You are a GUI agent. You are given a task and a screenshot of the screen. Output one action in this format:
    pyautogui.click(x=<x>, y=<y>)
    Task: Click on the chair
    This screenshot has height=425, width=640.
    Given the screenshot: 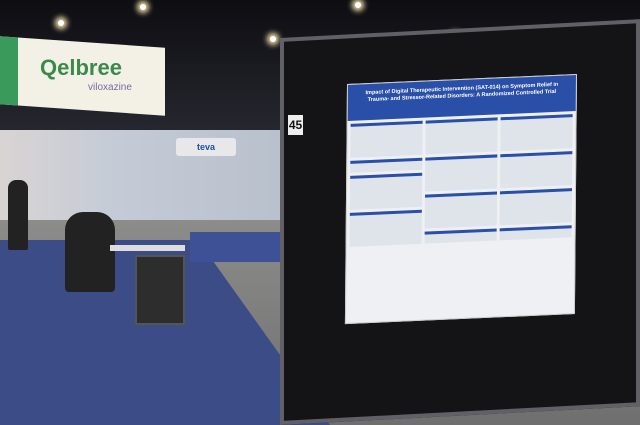 What is the action you would take?
    pyautogui.click(x=160, y=290)
    